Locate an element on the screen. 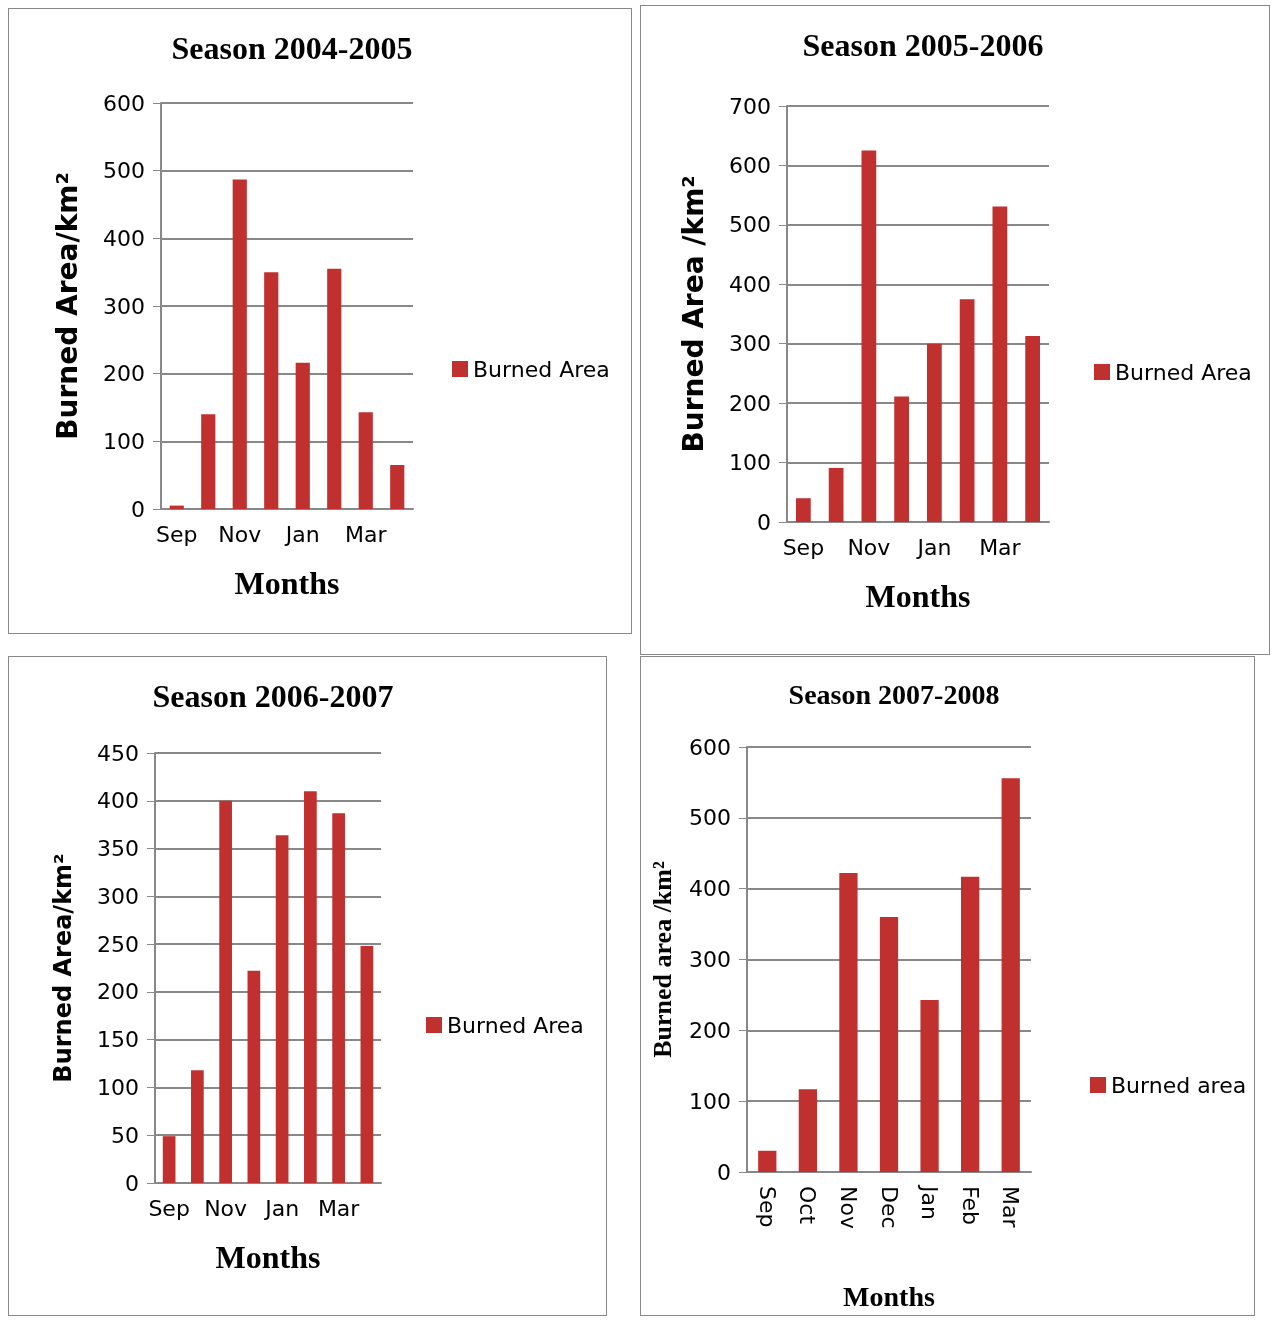  y-tick-label: 150 is located at coordinates (118, 1040).